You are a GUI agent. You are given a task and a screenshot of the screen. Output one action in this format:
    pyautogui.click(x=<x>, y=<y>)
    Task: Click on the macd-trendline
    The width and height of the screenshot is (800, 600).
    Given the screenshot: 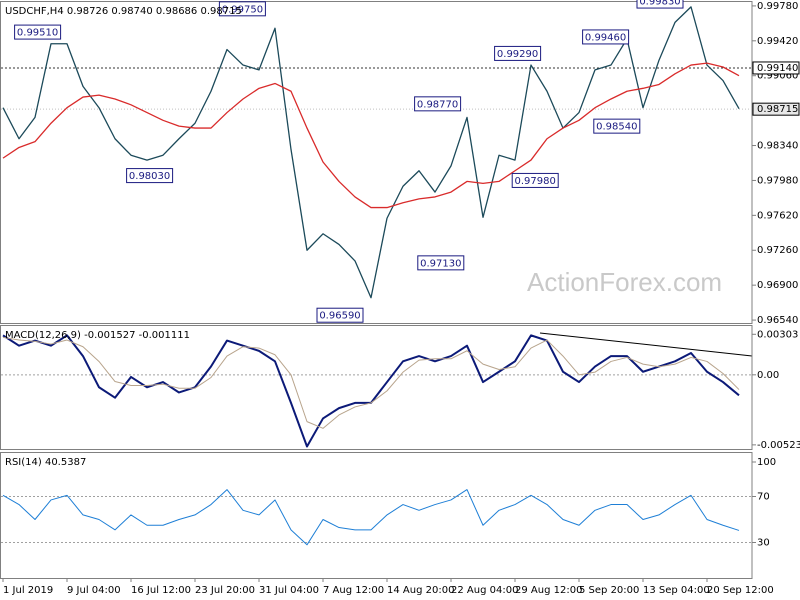 What is the action you would take?
    pyautogui.click(x=646, y=344)
    